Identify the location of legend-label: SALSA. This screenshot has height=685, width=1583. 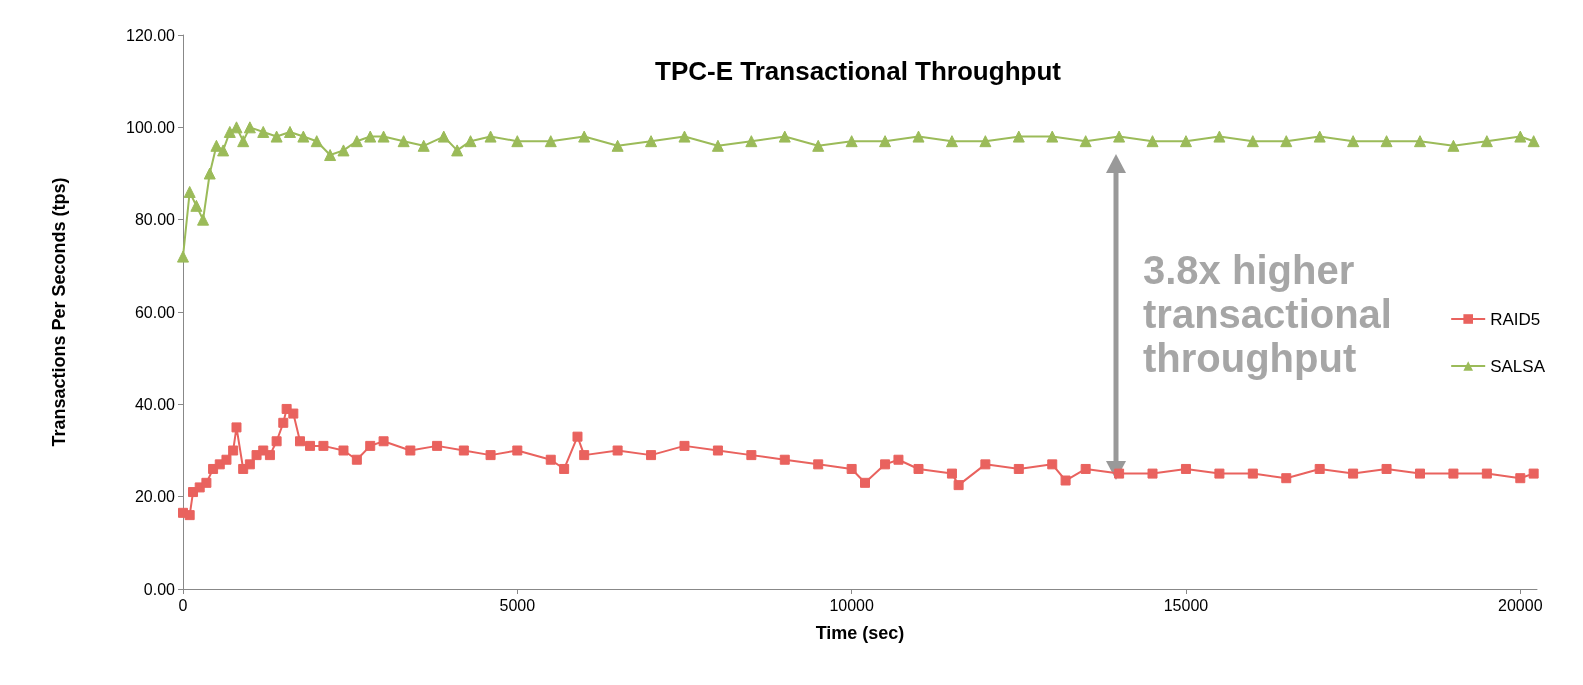
(1518, 366).